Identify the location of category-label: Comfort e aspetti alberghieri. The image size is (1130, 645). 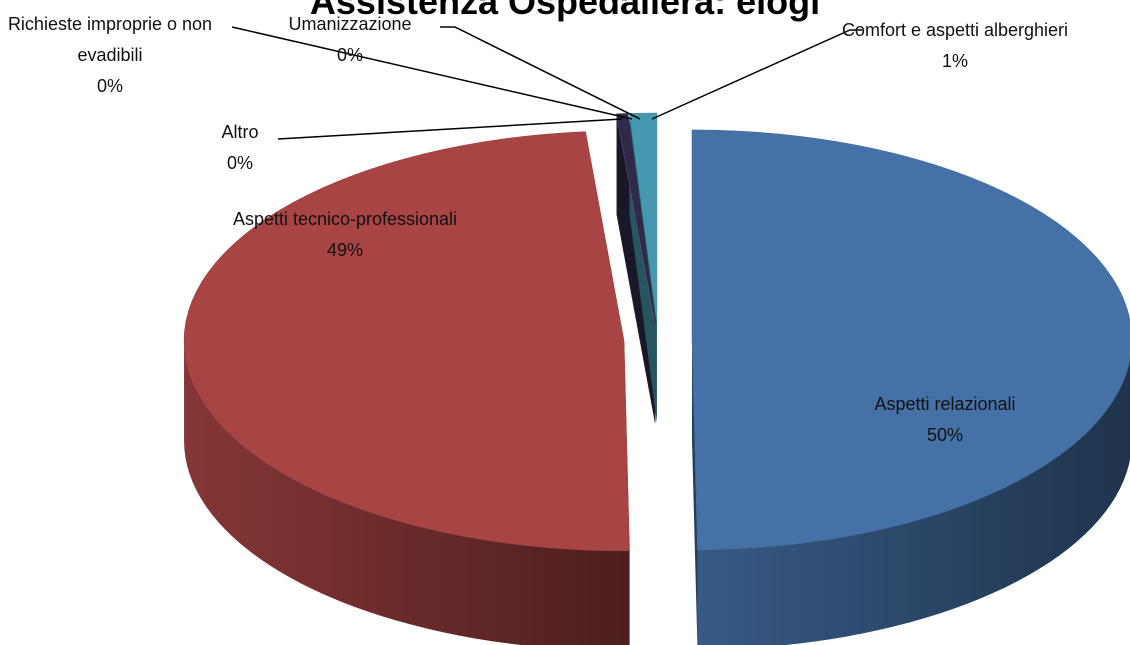
(955, 30).